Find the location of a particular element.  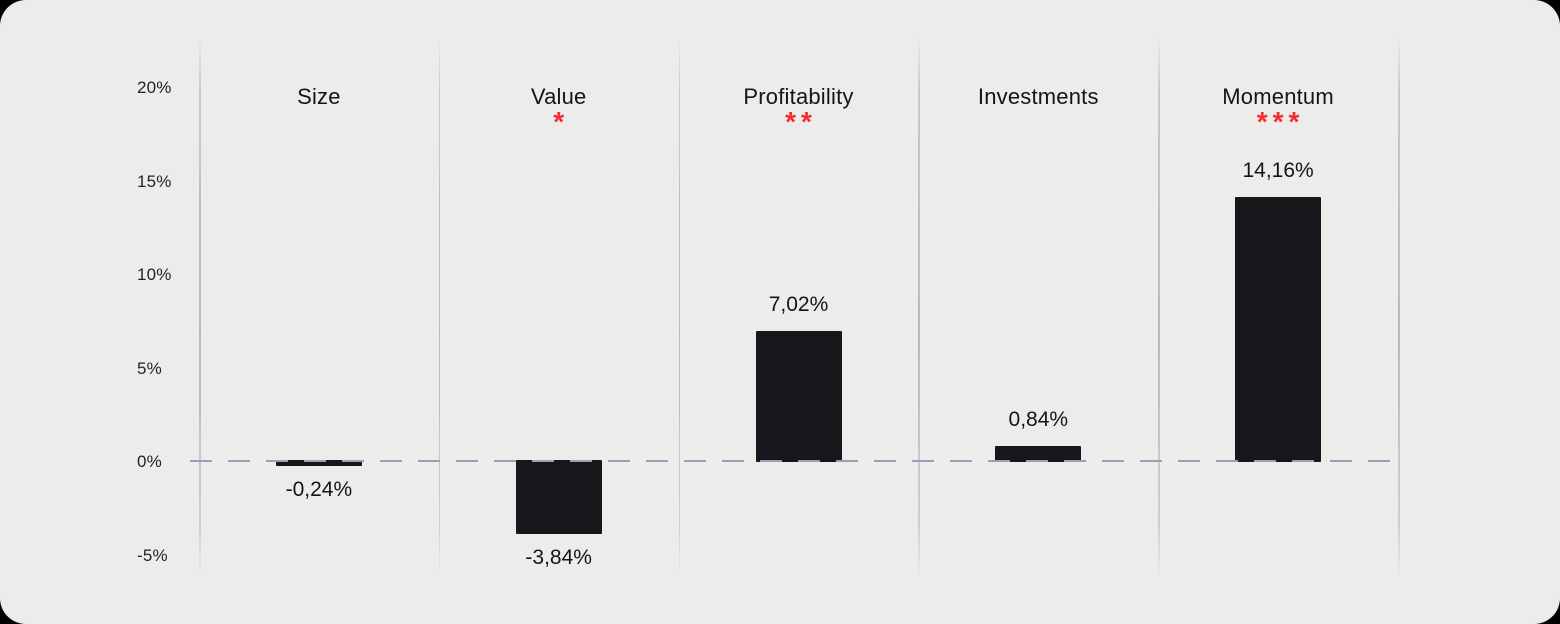

bar-value is located at coordinates (558, 497).